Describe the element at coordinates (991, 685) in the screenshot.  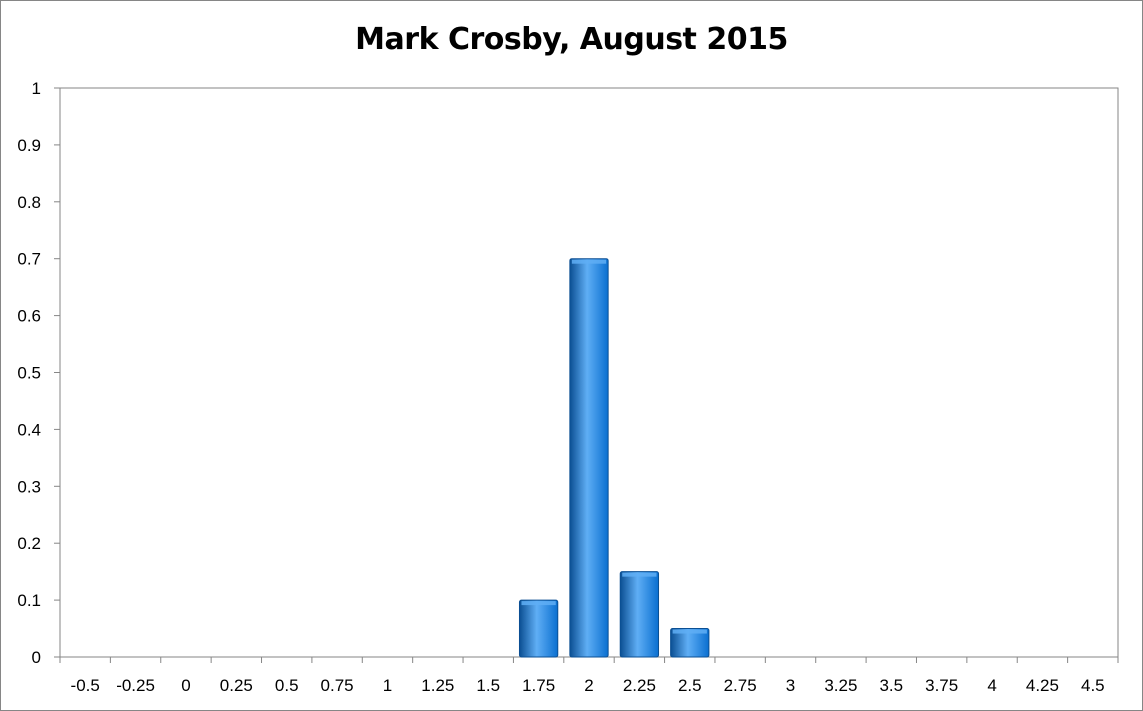
I see `x-tick-label: 4` at that location.